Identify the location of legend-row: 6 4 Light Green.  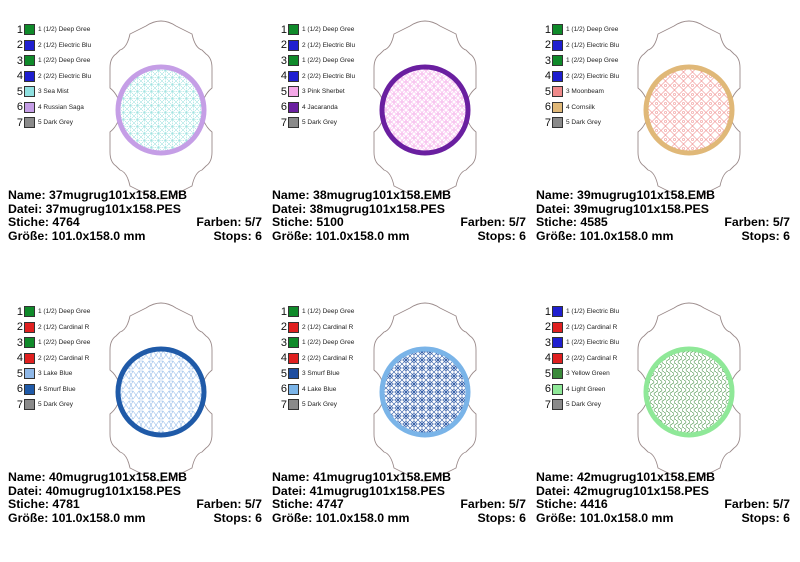
(597, 390).